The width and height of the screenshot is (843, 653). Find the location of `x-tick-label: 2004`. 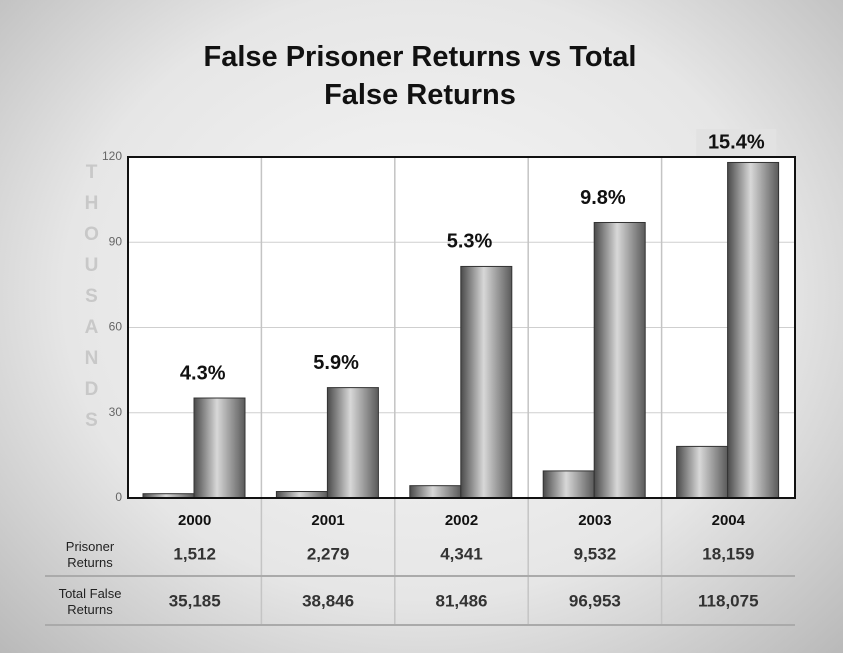

x-tick-label: 2004 is located at coordinates (729, 520).